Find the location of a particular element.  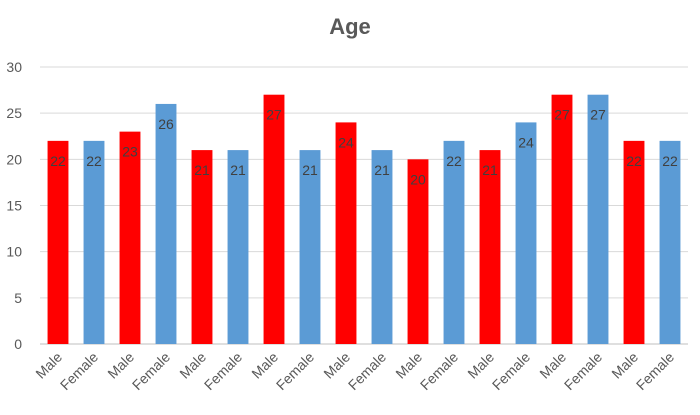

y-tick-label: 30 is located at coordinates (14, 67).